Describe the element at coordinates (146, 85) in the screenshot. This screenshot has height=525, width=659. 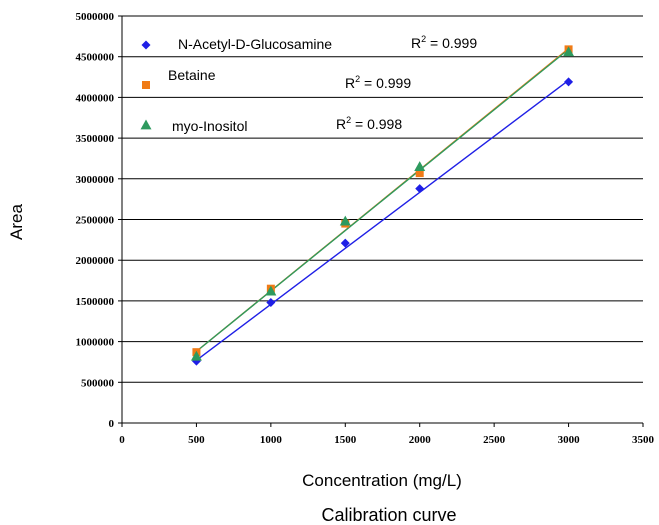
I see `legend-marker-square-icon` at that location.